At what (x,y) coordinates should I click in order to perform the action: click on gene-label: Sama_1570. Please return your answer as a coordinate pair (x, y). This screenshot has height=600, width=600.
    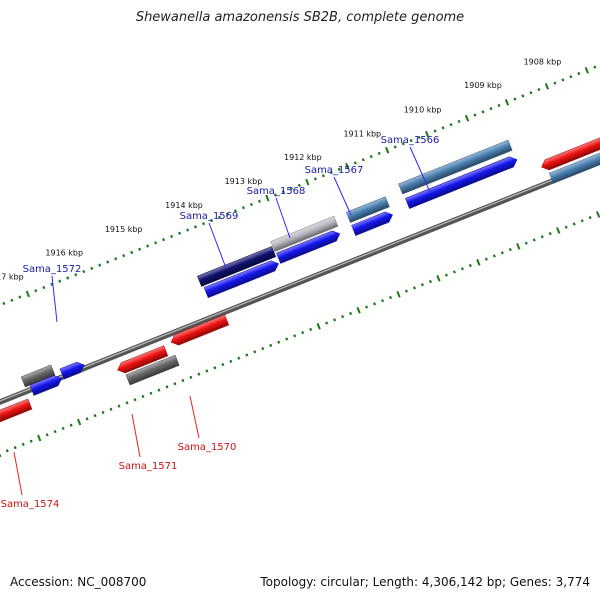
    Looking at the image, I should click on (207, 447).